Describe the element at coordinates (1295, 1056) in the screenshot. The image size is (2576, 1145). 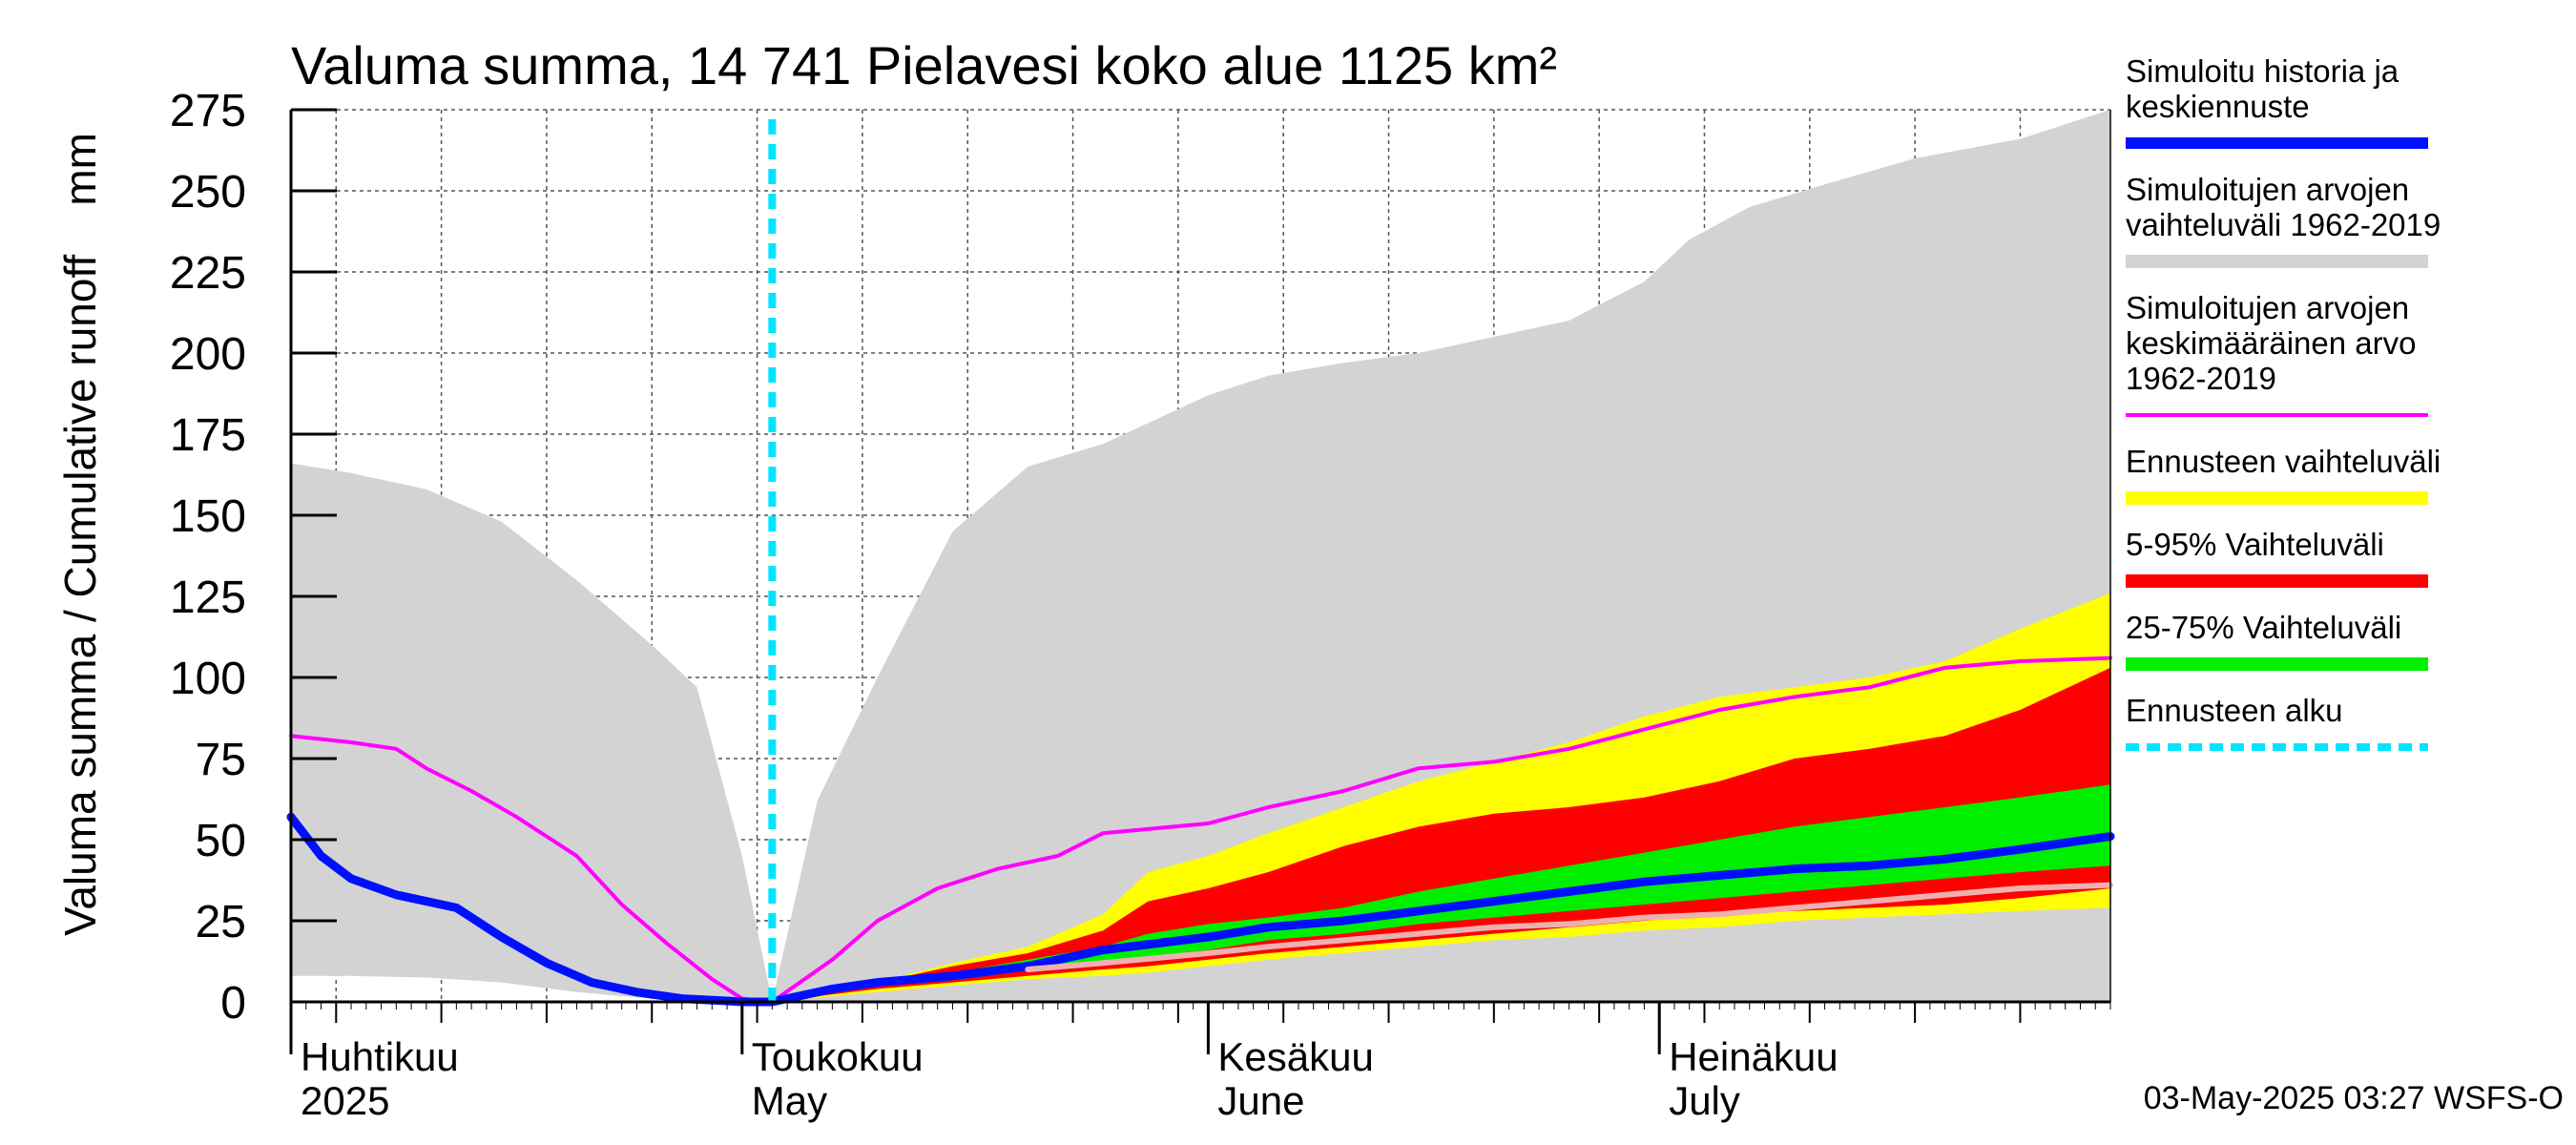
I see `x-month-label: Kesäkuu` at that location.